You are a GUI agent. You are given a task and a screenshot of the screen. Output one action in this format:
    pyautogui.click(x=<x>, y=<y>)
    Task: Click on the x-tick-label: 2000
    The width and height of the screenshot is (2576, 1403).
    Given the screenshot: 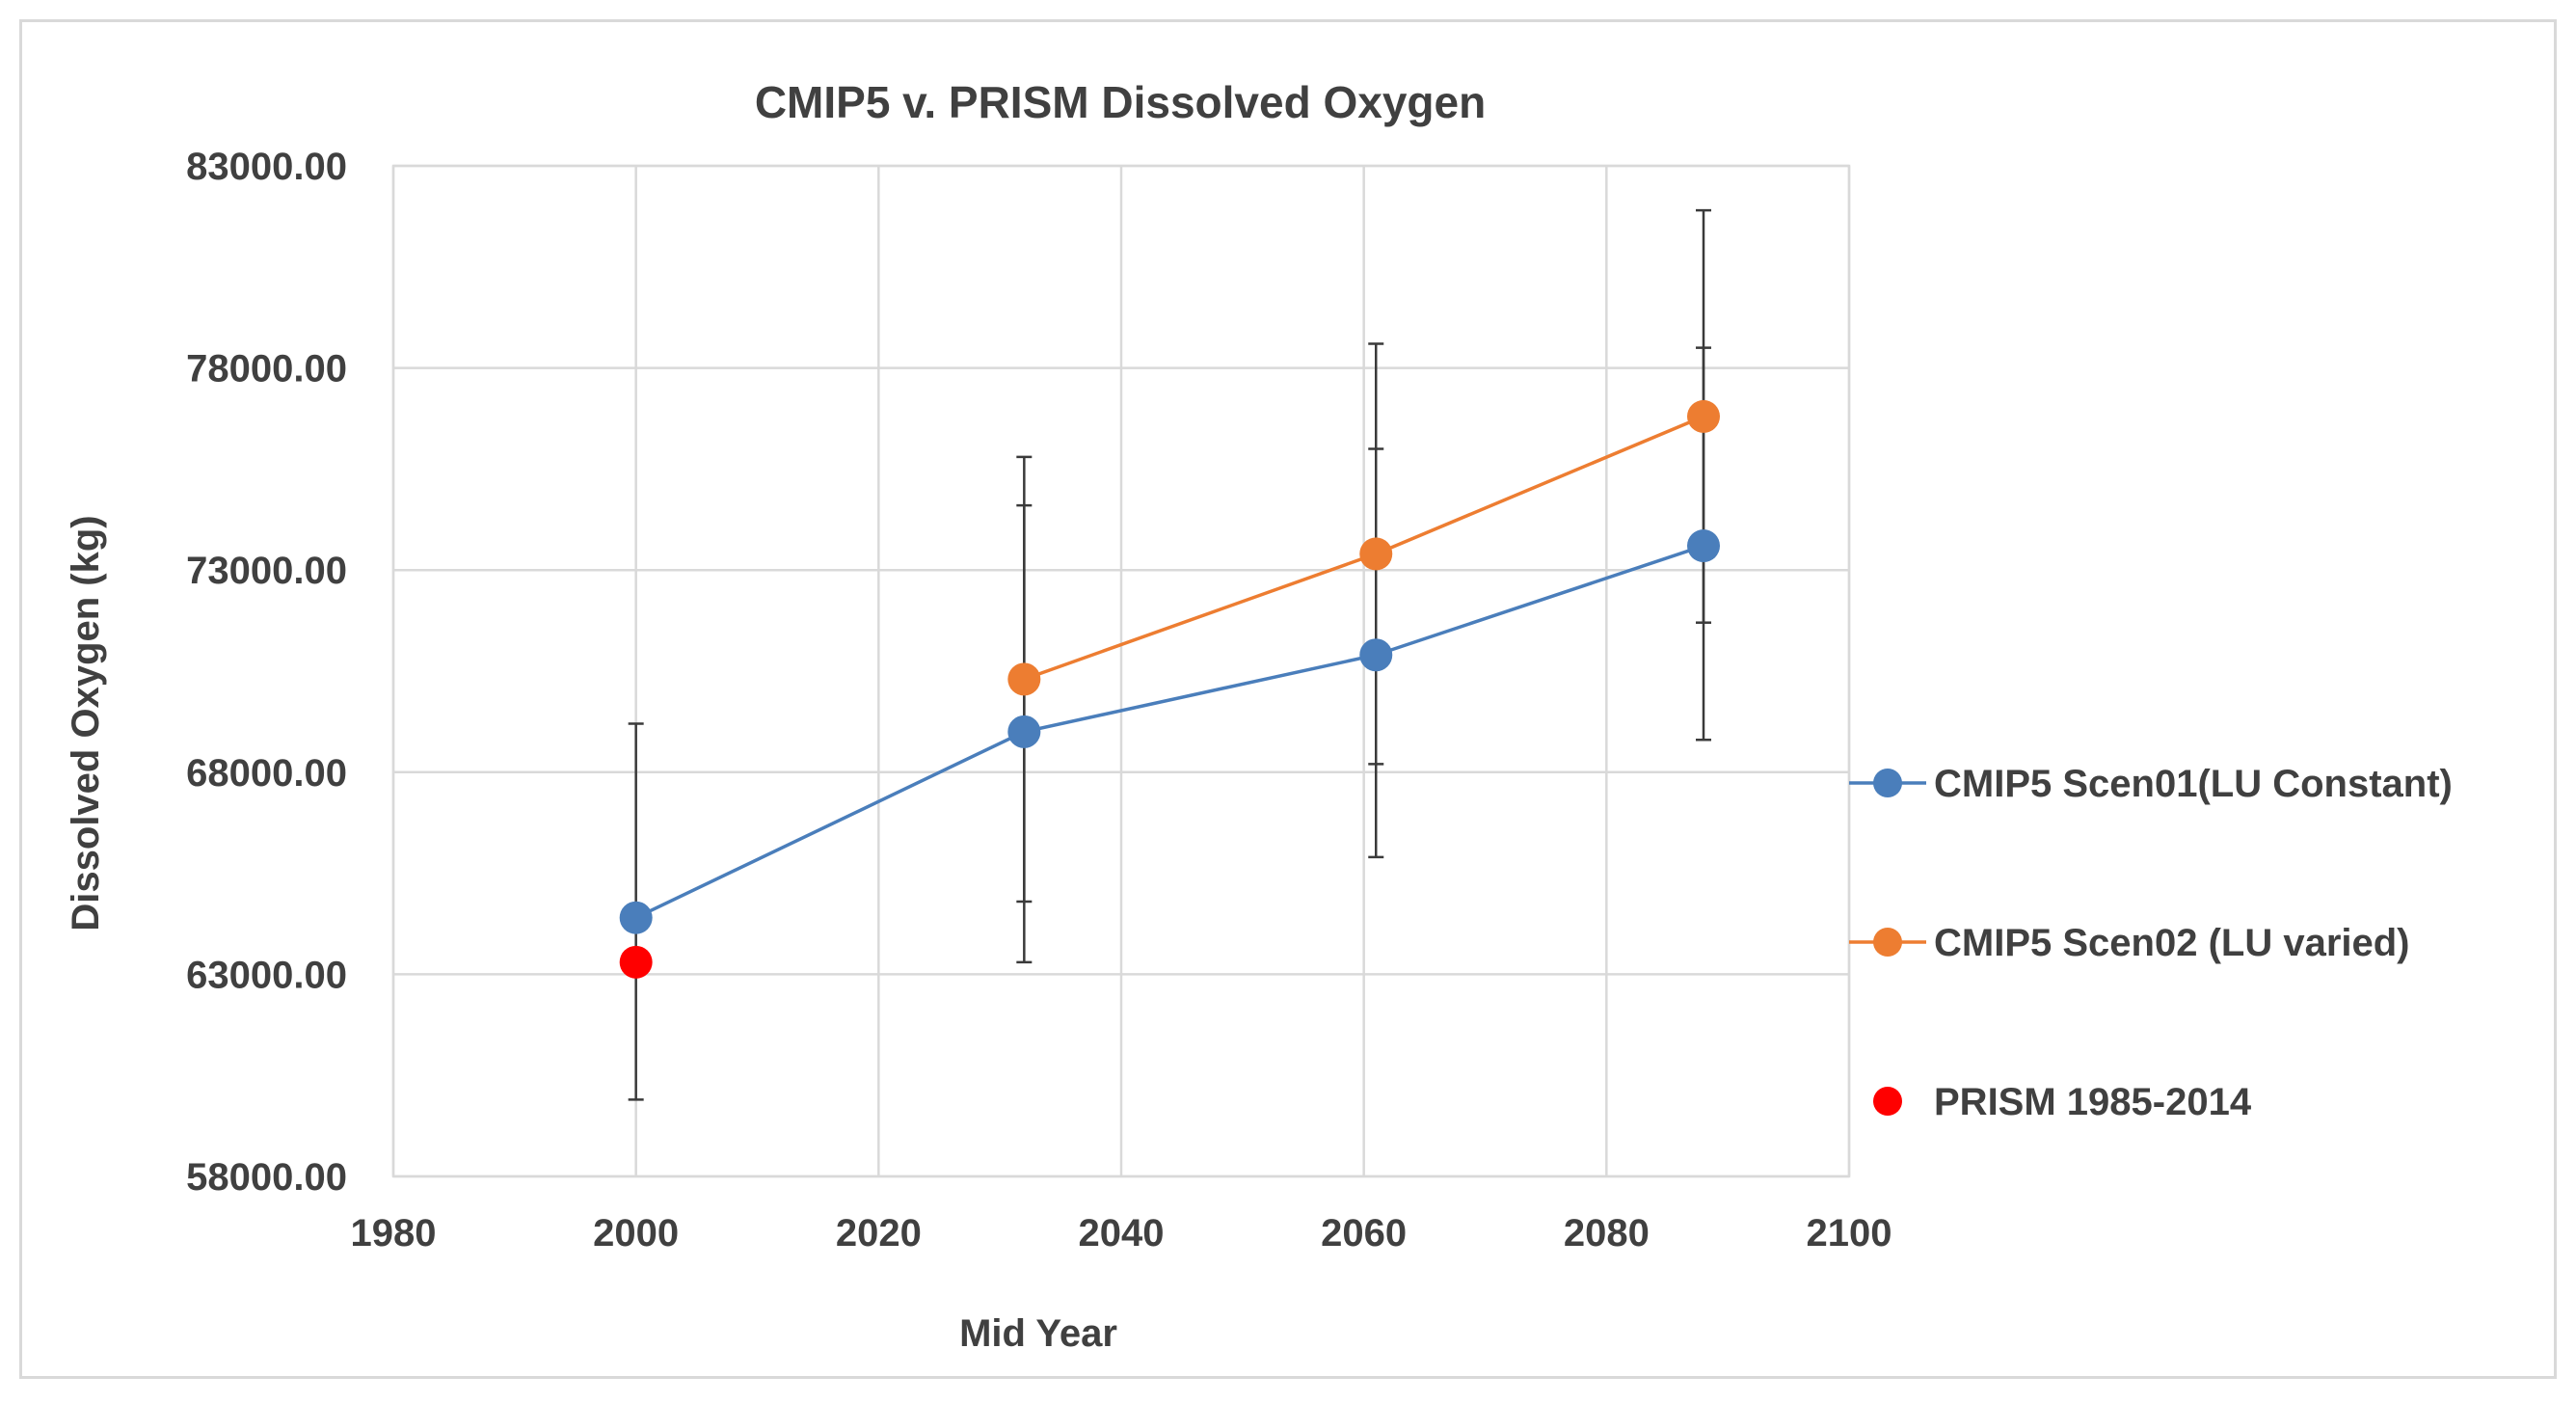 What is the action you would take?
    pyautogui.click(x=636, y=1234)
    